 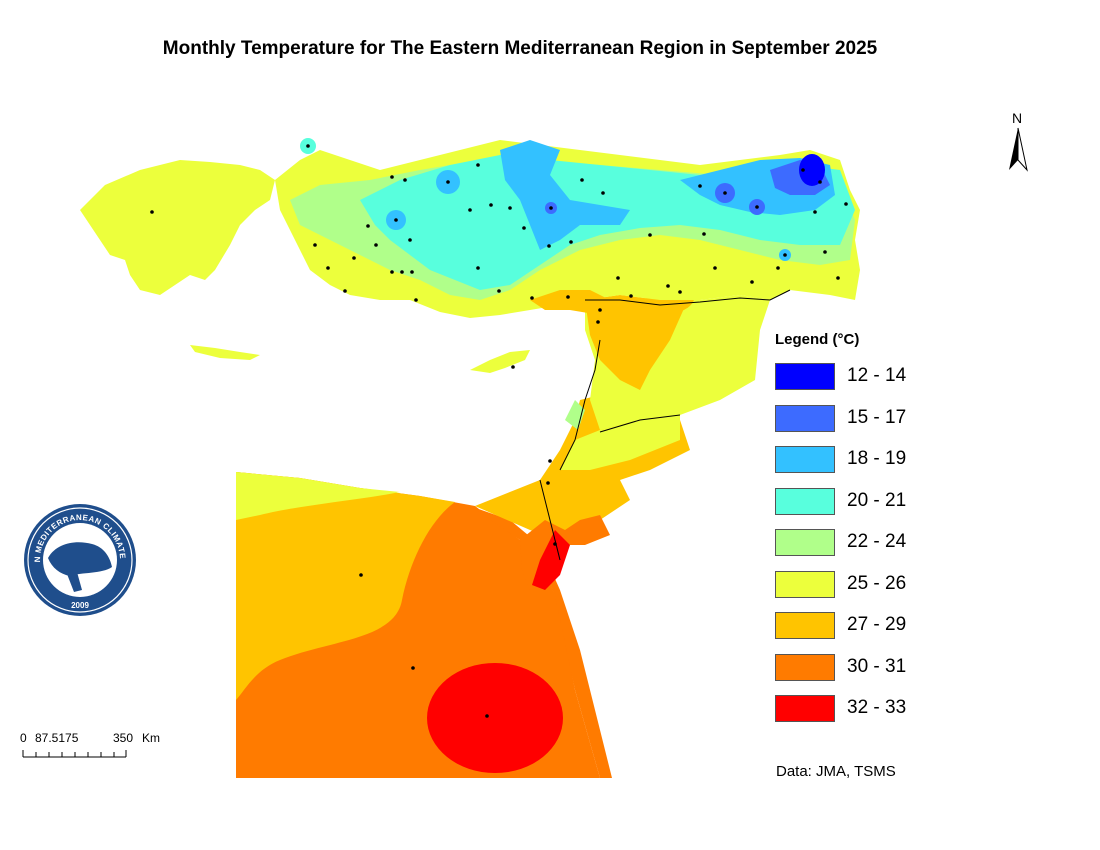 I want to click on legend-item: 15 - 17, so click(x=875, y=425).